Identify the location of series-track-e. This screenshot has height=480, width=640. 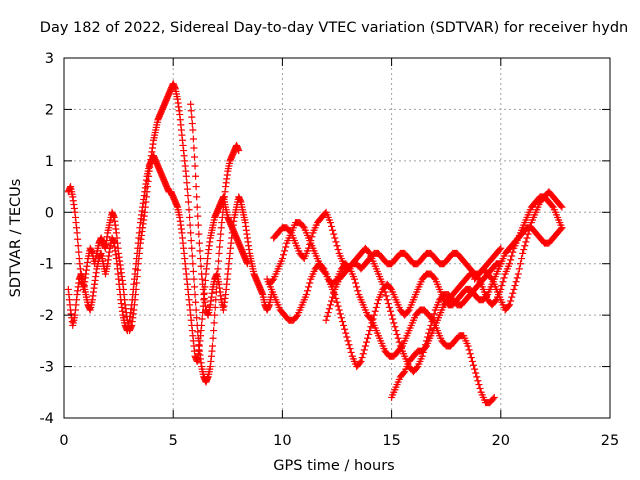
(387, 292).